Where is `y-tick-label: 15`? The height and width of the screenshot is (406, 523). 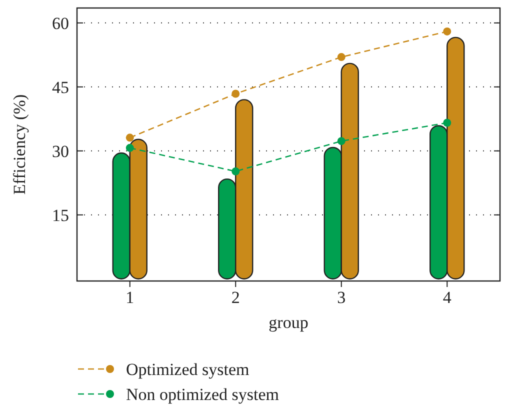
y-tick-label: 15 is located at coordinates (60, 215).